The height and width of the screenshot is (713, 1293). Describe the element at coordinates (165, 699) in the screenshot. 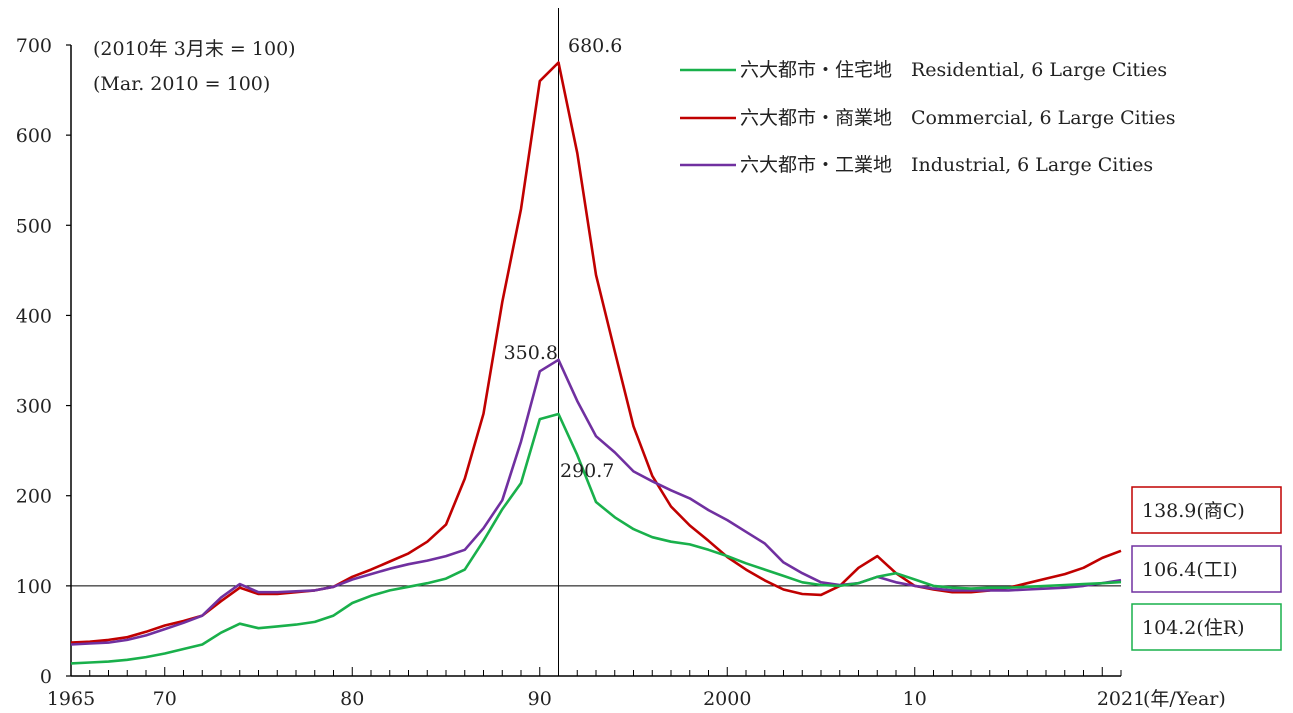

I see `x-tick-label: 70` at that location.